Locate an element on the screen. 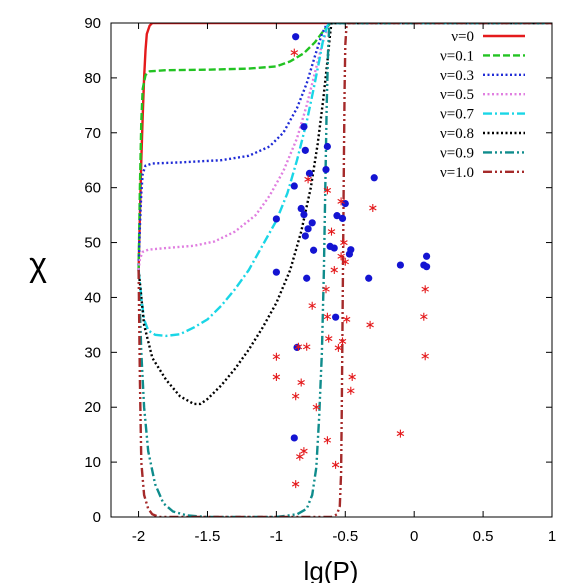 Image resolution: width=583 pixels, height=583 pixels. y-tick-label: 70 is located at coordinates (92, 133).